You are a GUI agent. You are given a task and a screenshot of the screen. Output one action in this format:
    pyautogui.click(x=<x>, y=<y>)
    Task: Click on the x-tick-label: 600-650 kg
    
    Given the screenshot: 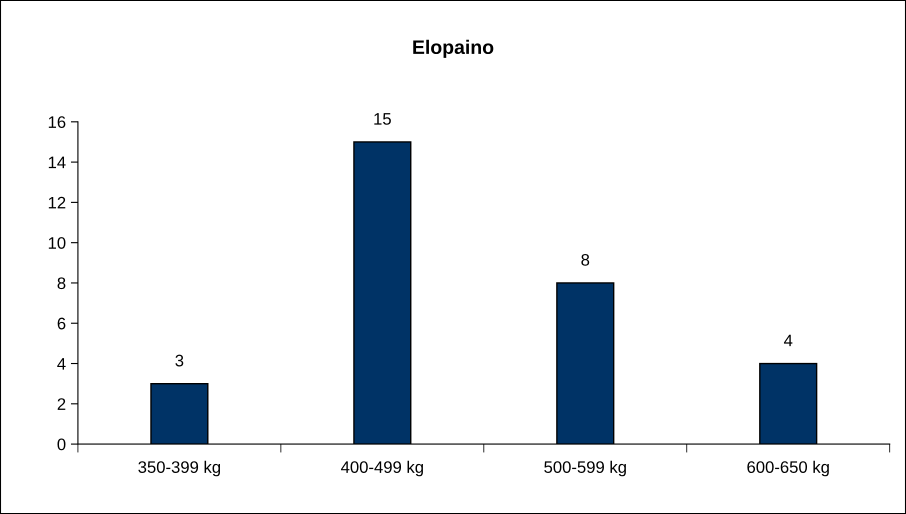 What is the action you would take?
    pyautogui.click(x=788, y=468)
    